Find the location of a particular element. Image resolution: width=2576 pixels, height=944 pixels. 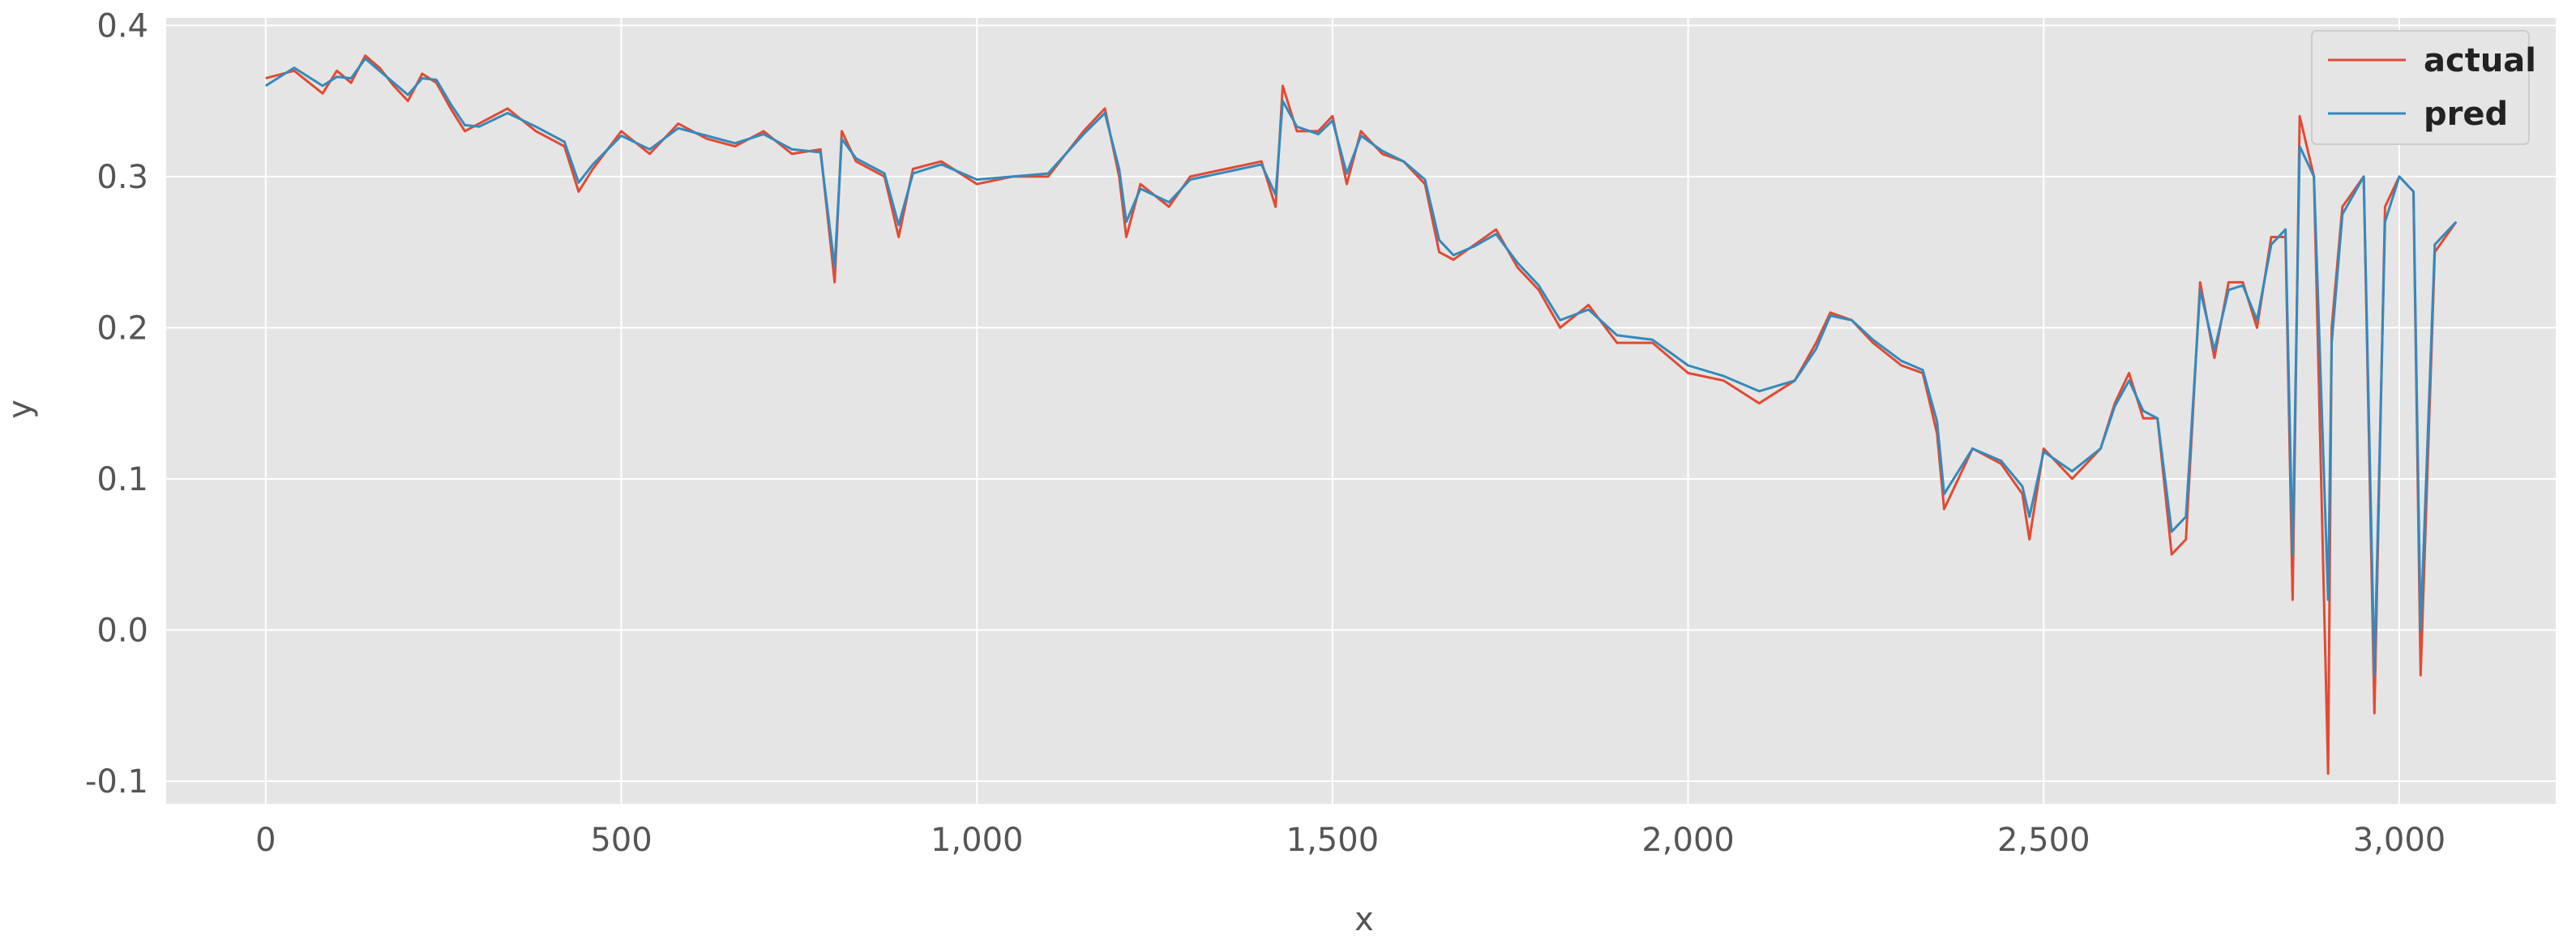

y-tick-label: 0.0 is located at coordinates (122, 630).